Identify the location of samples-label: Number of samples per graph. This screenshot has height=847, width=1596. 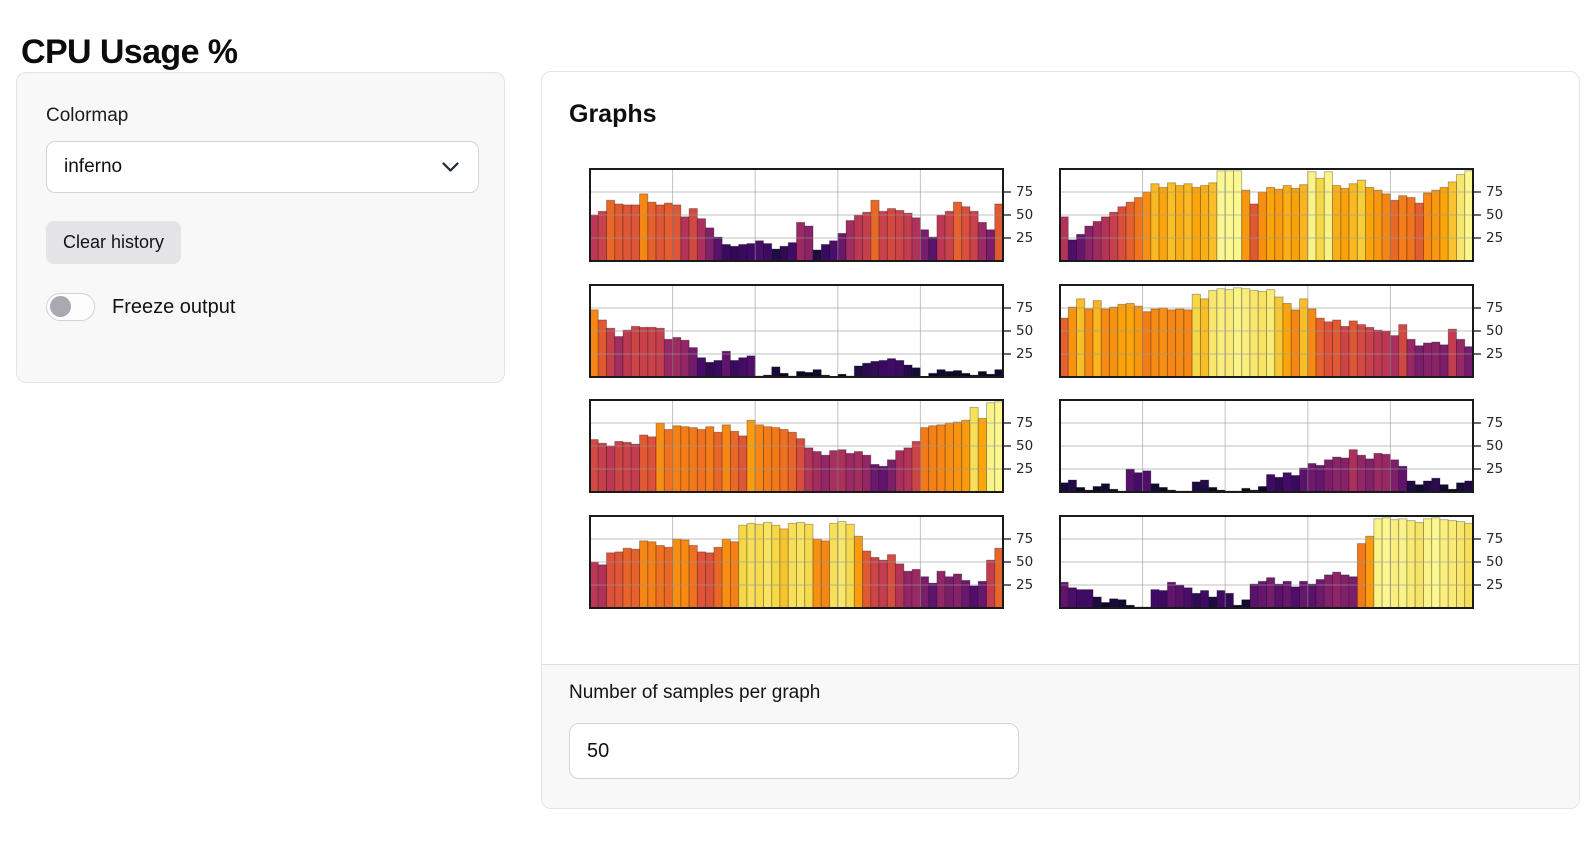
(695, 692).